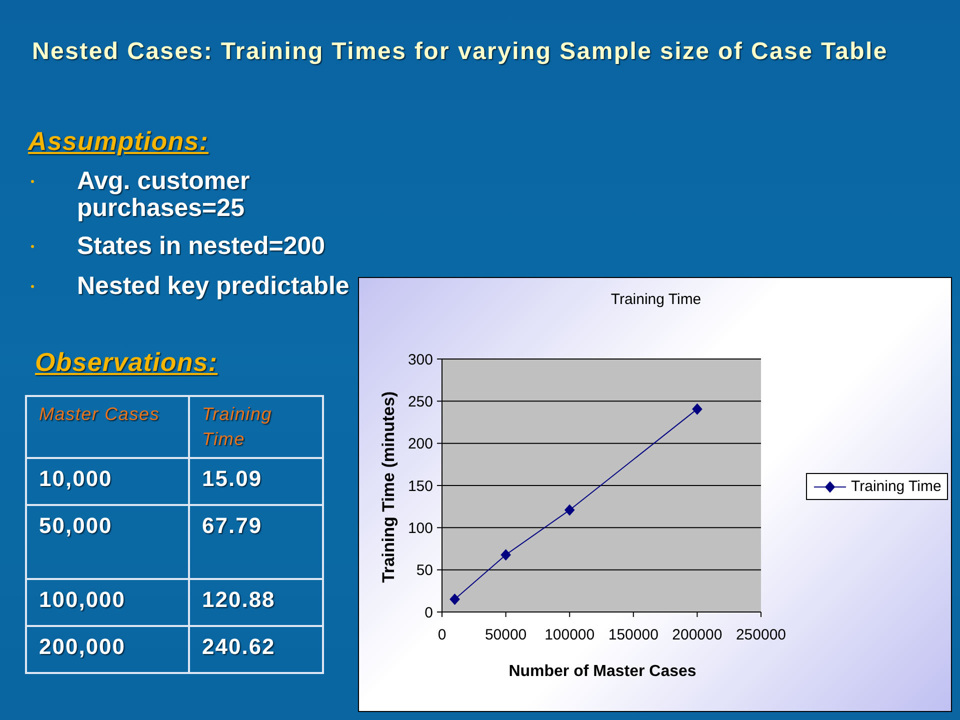 Image resolution: width=960 pixels, height=720 pixels. Describe the element at coordinates (697, 635) in the screenshot. I see `x-tick-label: 200000` at that location.